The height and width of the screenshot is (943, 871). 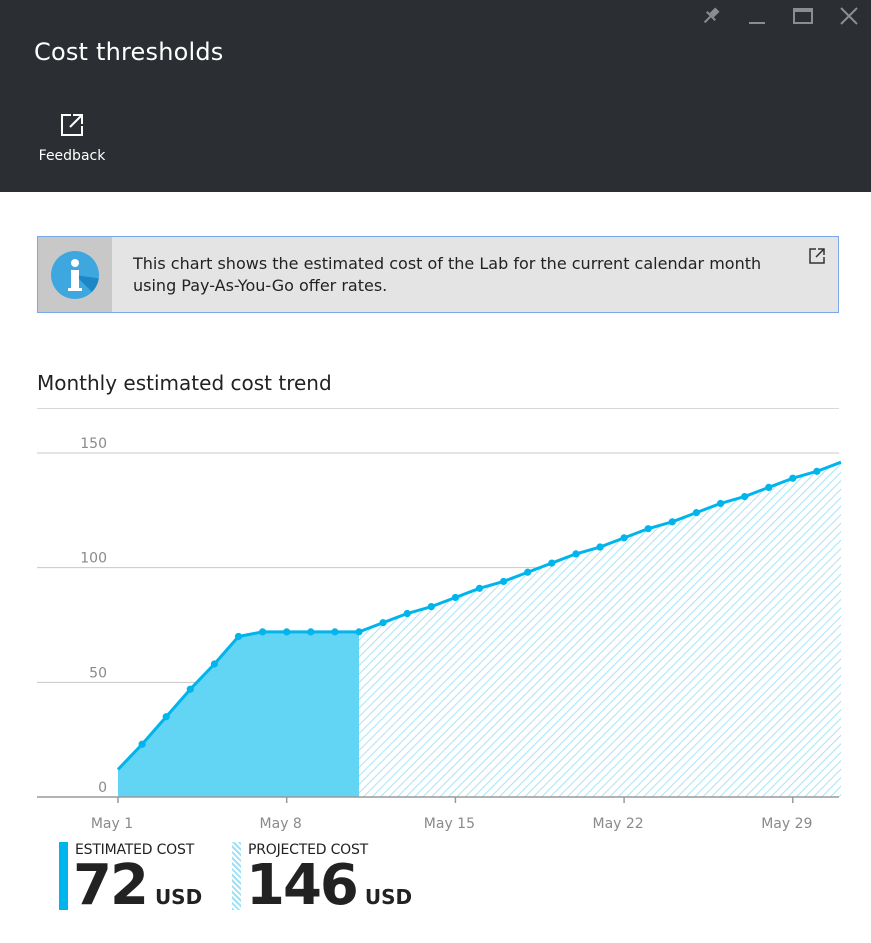 What do you see at coordinates (449, 824) in the screenshot?
I see `x-tick-label: May 15` at bounding box center [449, 824].